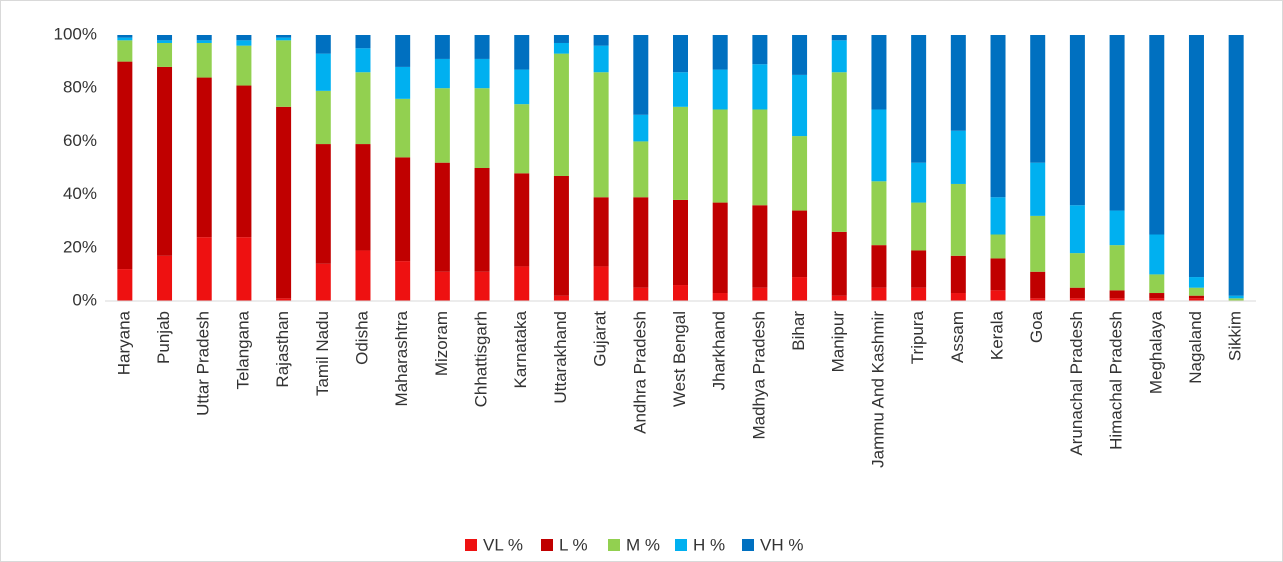  I want to click on x-tick-label: Mizoram, so click(441, 343).